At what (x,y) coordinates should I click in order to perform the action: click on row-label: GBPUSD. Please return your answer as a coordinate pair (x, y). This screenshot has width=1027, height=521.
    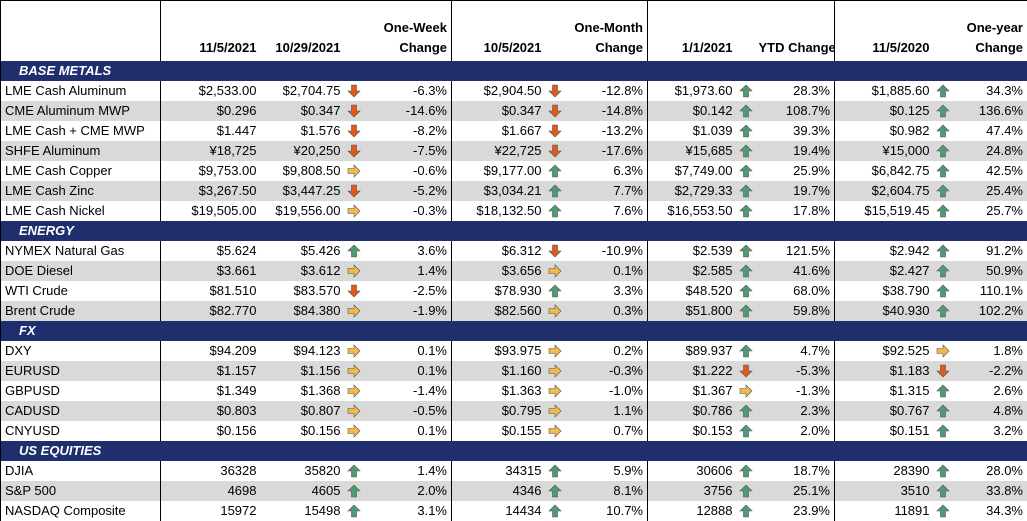
    Looking at the image, I should click on (80, 390).